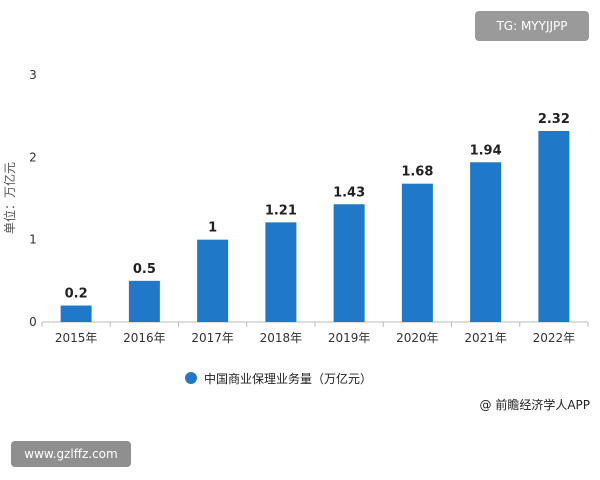 Image resolution: width=600 pixels, height=480 pixels. I want to click on x-tick-label: 2016年, so click(144, 338).